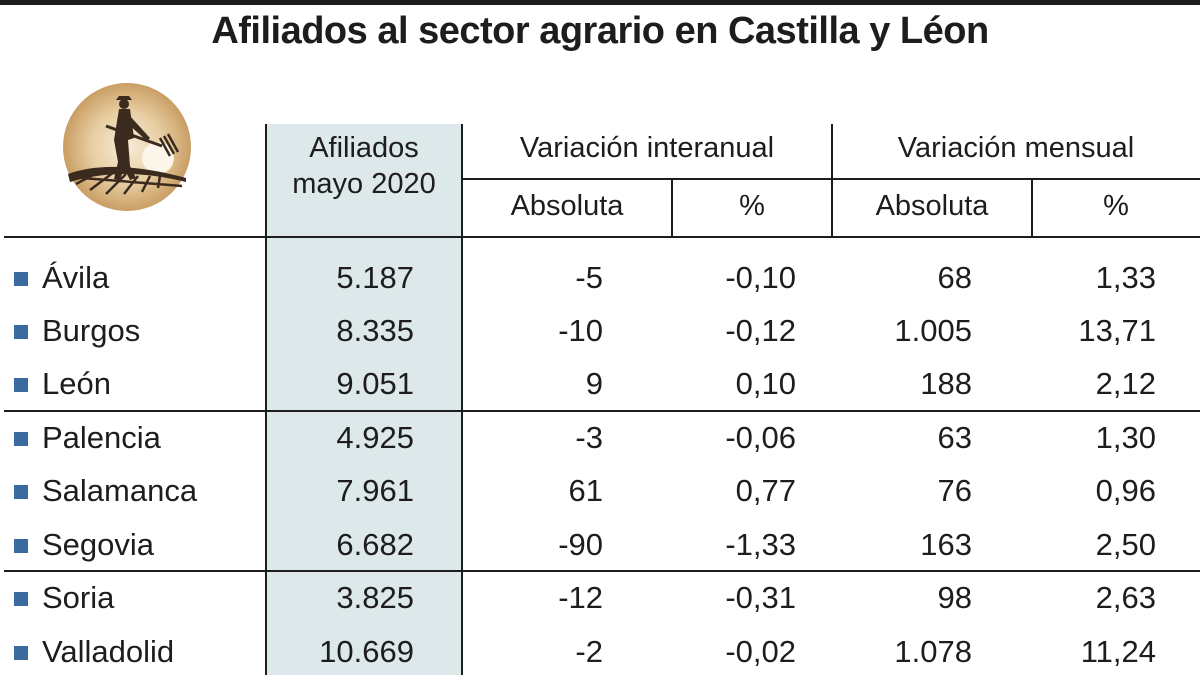 The image size is (1200, 675). I want to click on cell-inter-pct: -0,31, so click(760, 597).